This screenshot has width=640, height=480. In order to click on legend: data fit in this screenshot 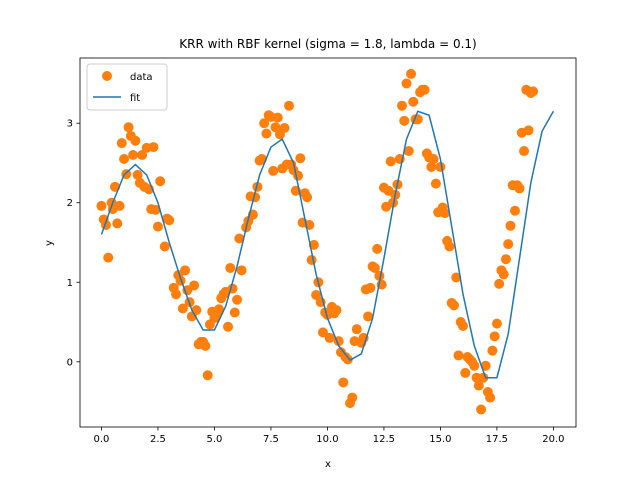, I will do `click(127, 87)`.